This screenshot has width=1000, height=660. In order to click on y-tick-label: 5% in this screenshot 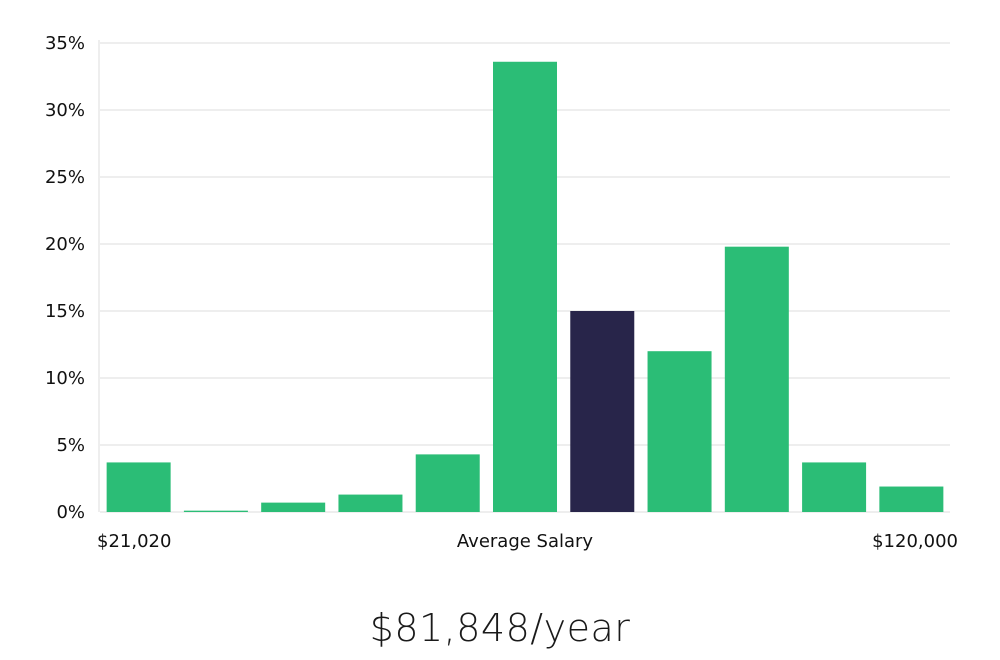, I will do `click(70, 445)`.